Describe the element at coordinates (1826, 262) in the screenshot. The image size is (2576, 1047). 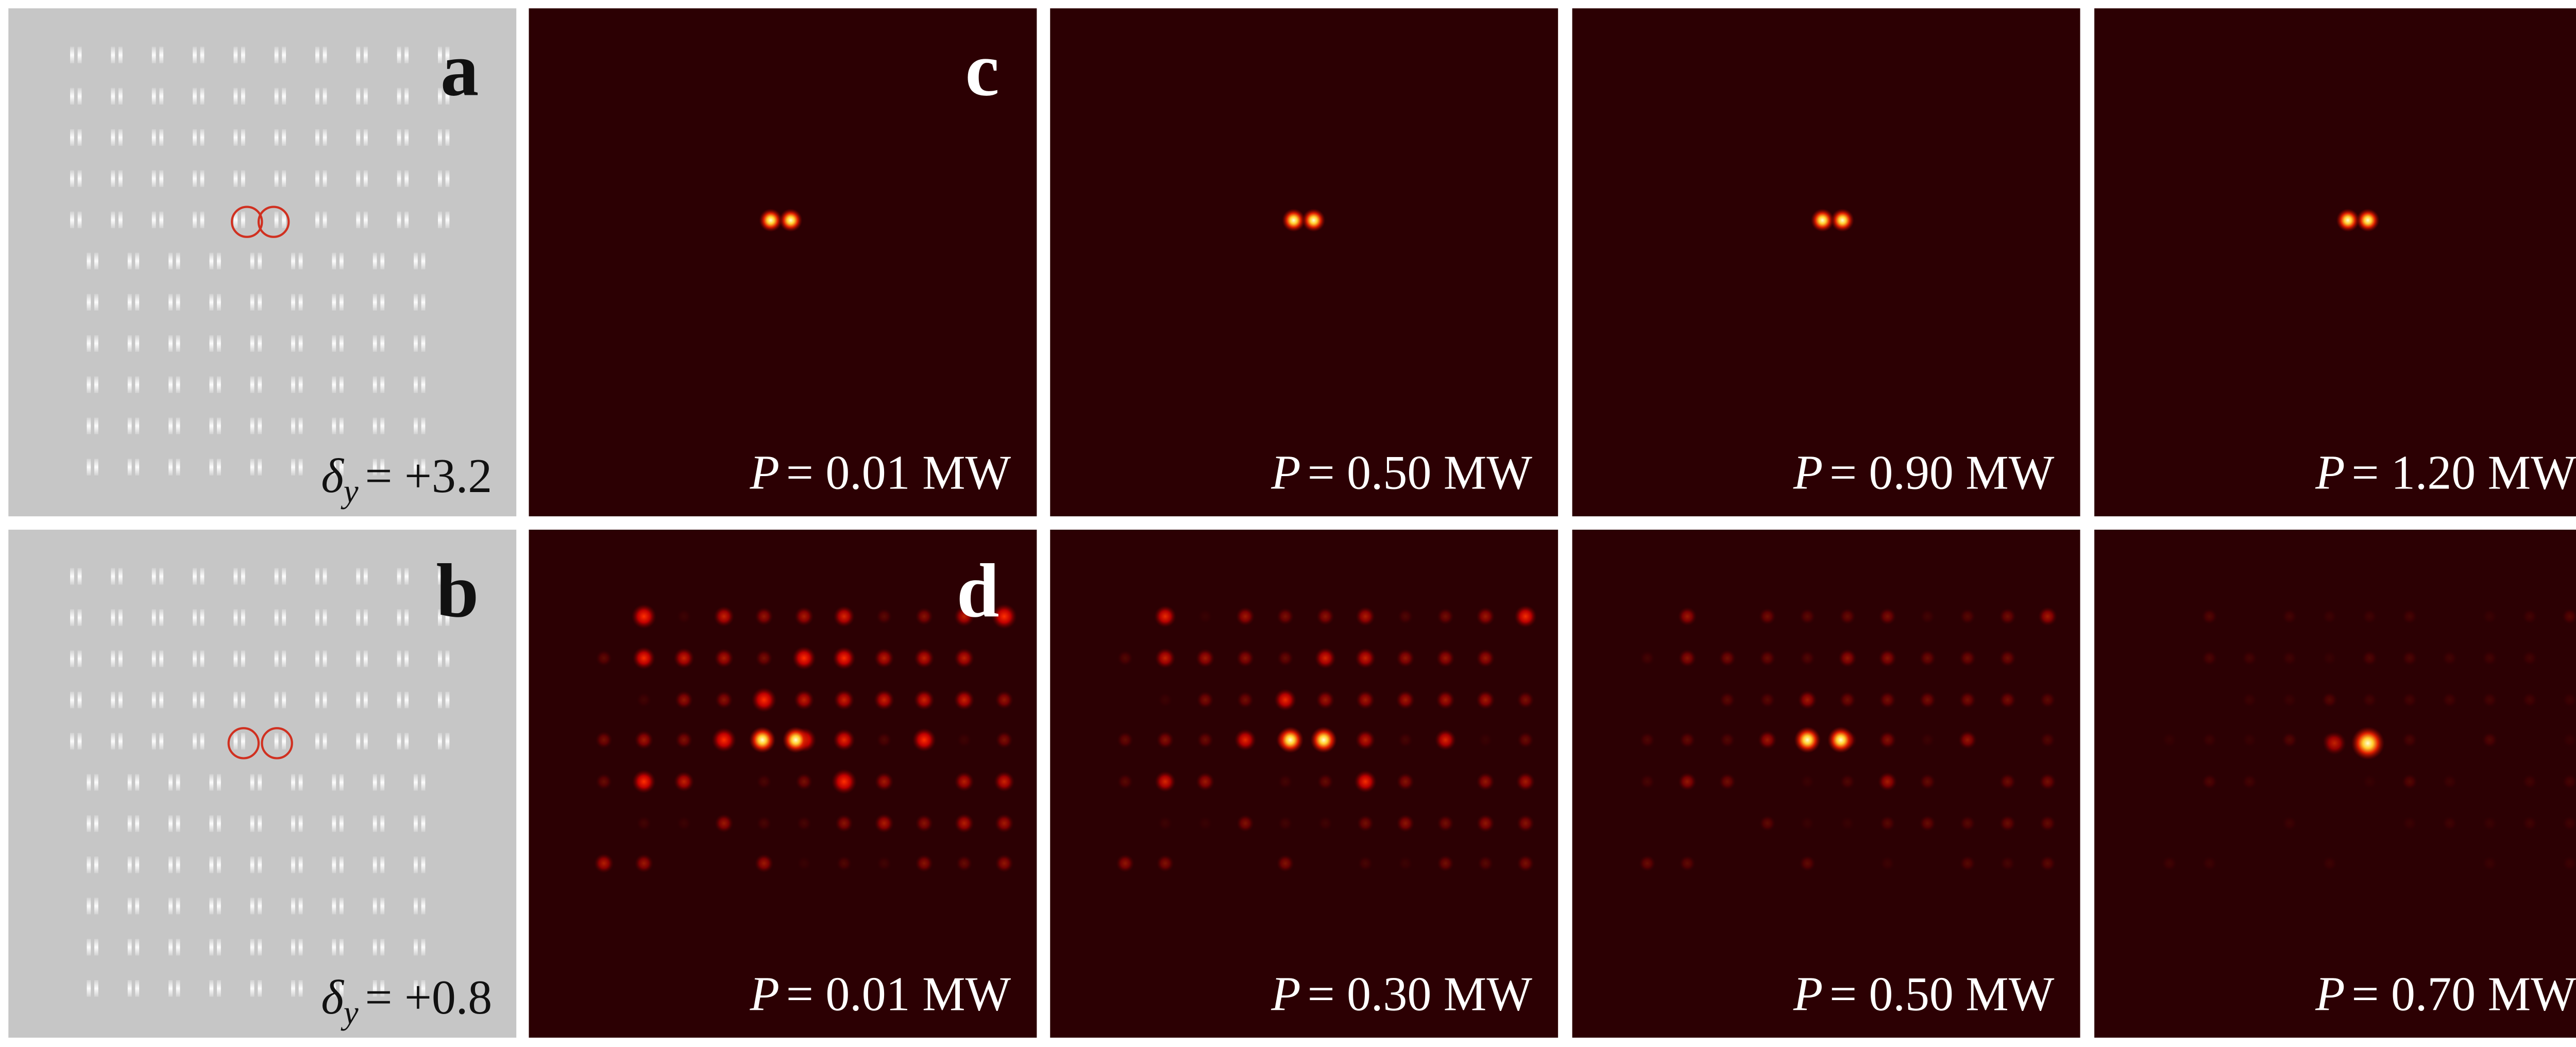
I see `frame-background` at that location.